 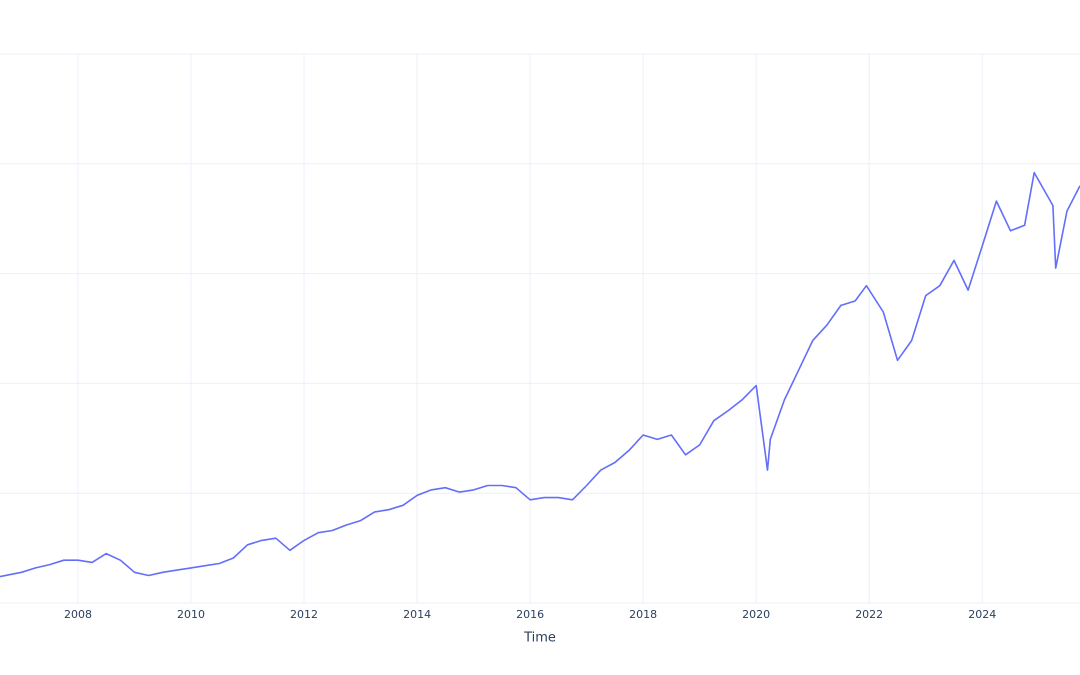 I want to click on x-tick-label: 2014, so click(x=417, y=614).